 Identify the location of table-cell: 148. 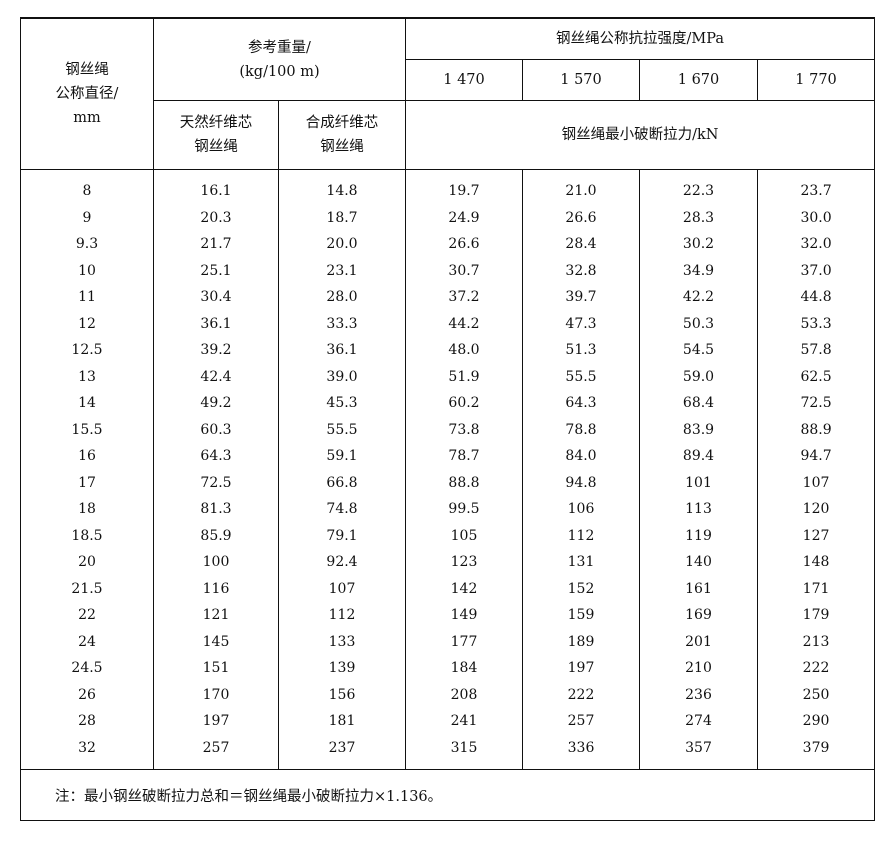
(816, 562).